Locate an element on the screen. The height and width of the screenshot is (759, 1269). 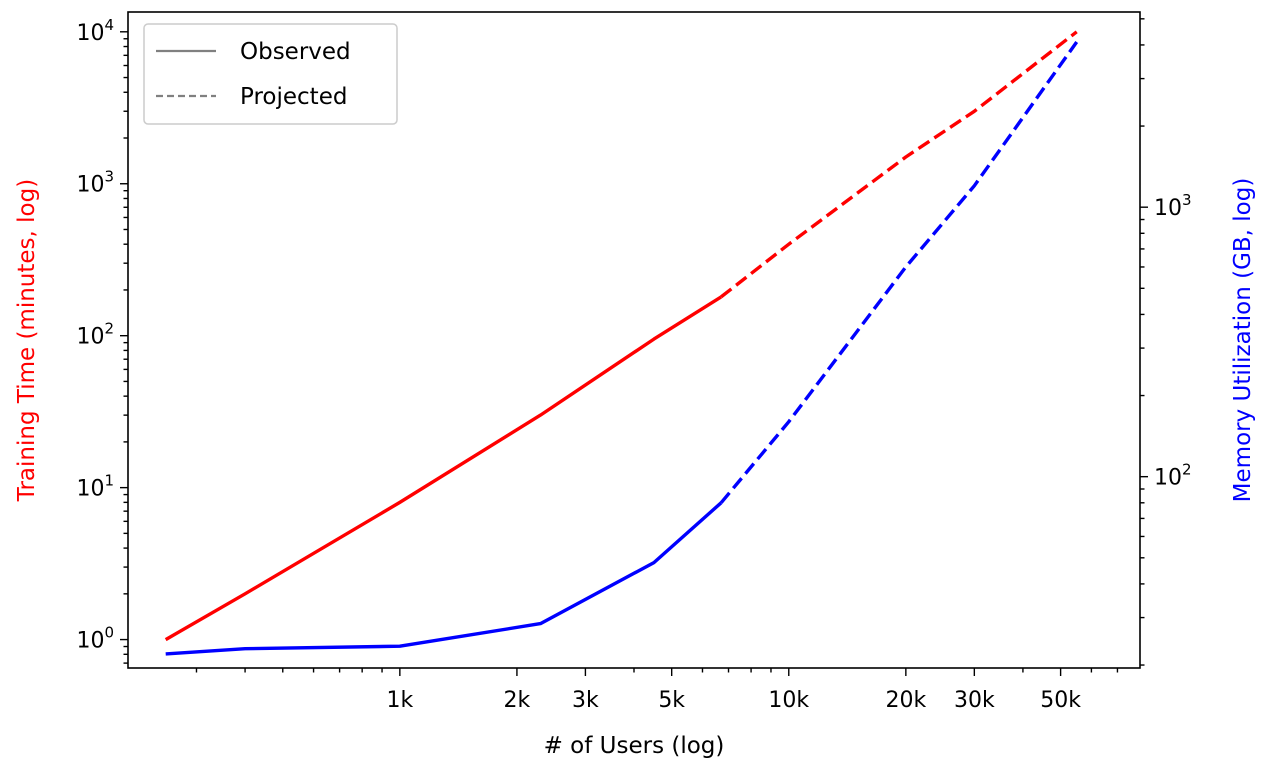
legend-projected-label: Projected is located at coordinates (293, 97).